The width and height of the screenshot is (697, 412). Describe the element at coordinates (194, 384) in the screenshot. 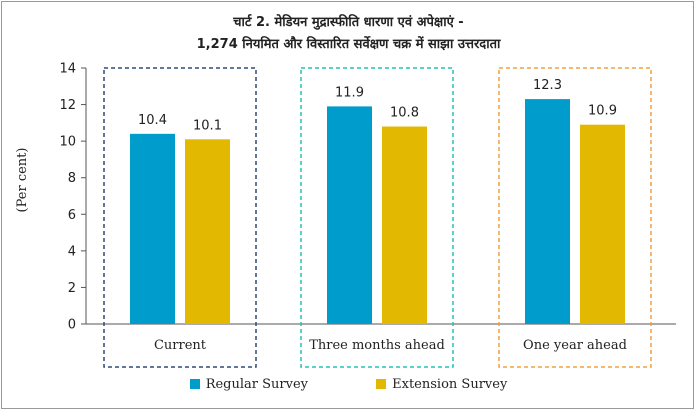

I see `legend-swatch-regular` at that location.